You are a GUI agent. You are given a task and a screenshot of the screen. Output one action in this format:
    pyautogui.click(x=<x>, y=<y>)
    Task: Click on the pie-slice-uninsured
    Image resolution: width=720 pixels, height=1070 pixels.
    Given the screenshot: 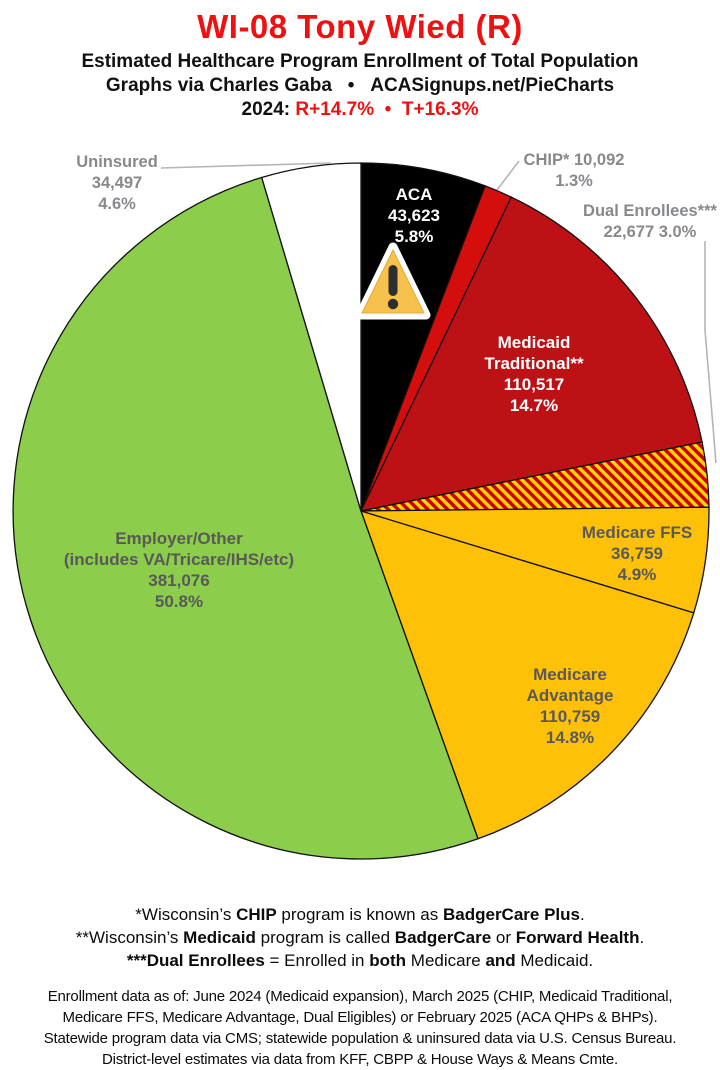 What is the action you would take?
    pyautogui.click(x=311, y=337)
    